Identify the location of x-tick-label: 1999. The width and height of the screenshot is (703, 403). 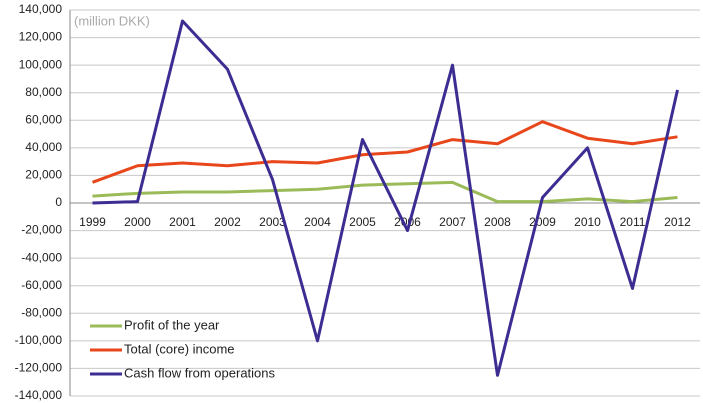
(92, 222).